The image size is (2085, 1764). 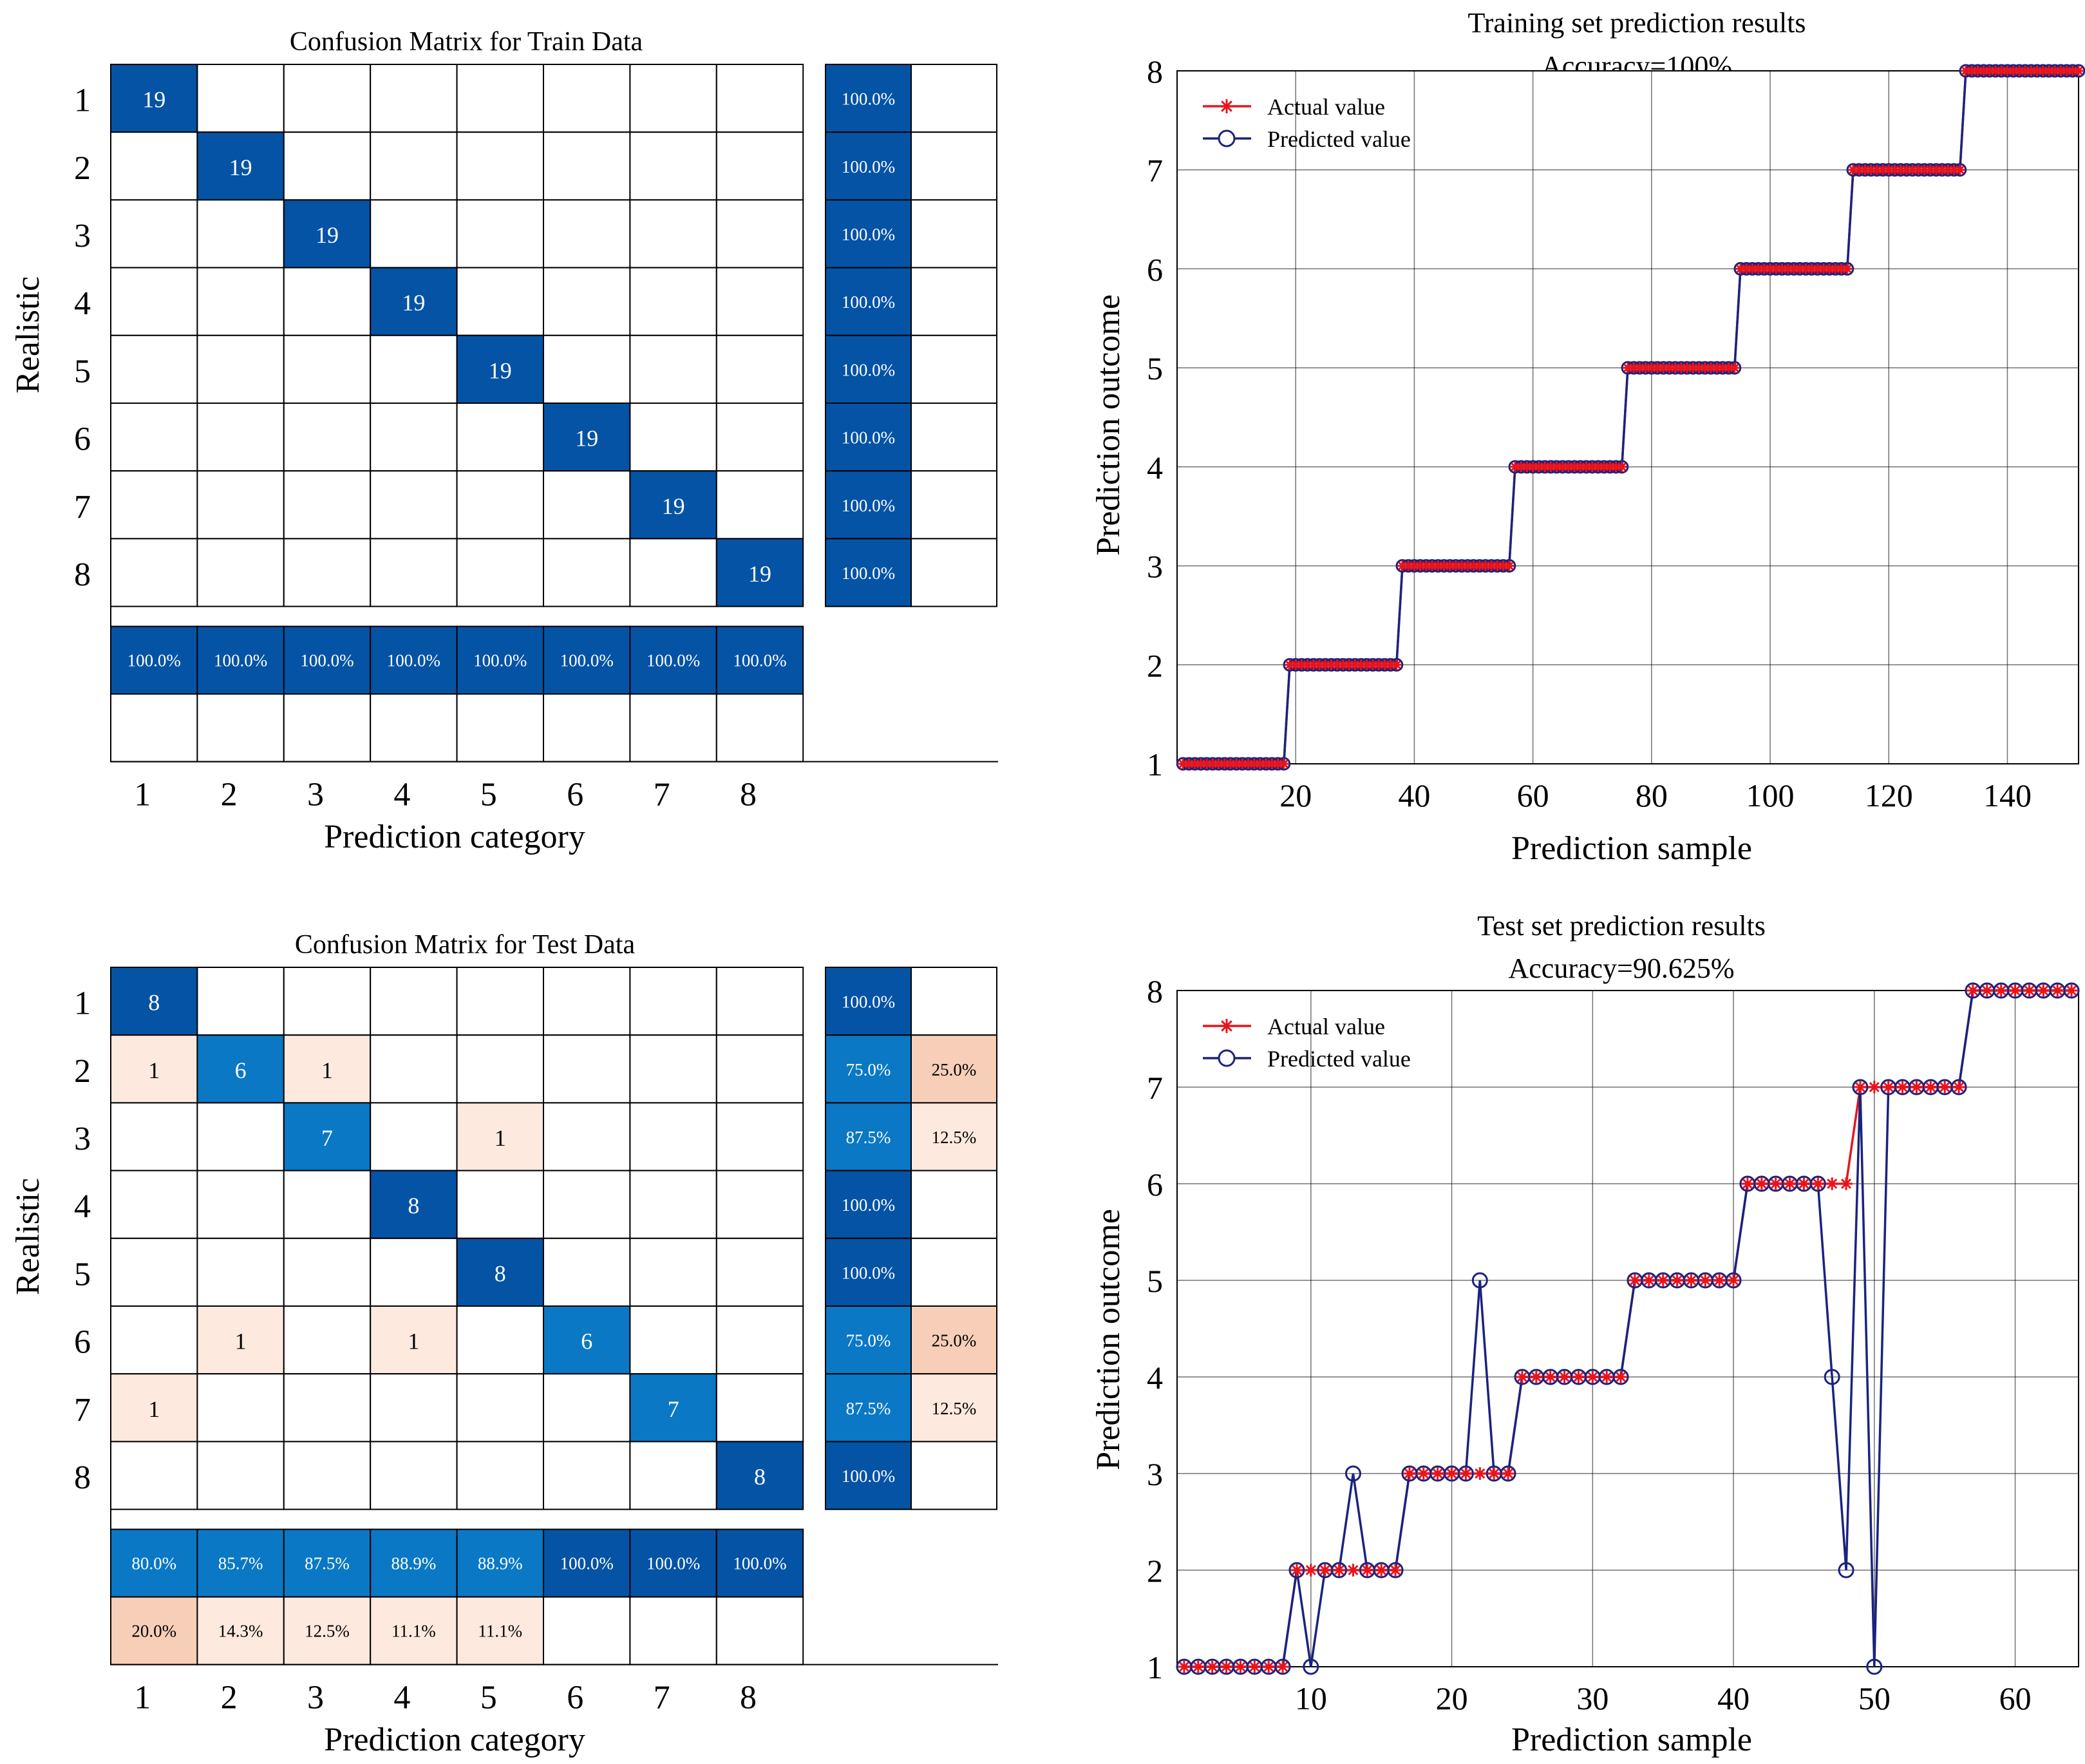 What do you see at coordinates (28, 335) in the screenshot?
I see `train-cm-ylabel: Realistic` at bounding box center [28, 335].